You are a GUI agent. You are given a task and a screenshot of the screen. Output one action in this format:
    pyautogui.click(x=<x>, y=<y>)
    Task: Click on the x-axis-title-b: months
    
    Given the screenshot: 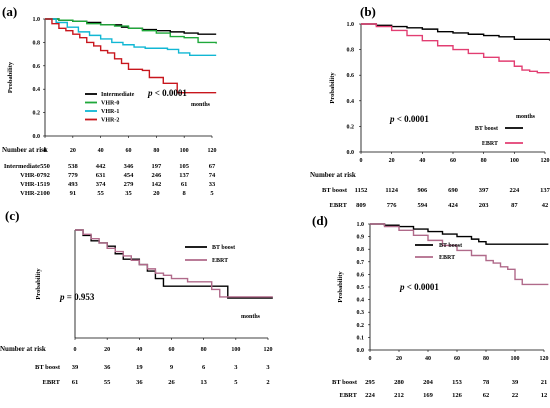 What is the action you would take?
    pyautogui.click(x=526, y=117)
    